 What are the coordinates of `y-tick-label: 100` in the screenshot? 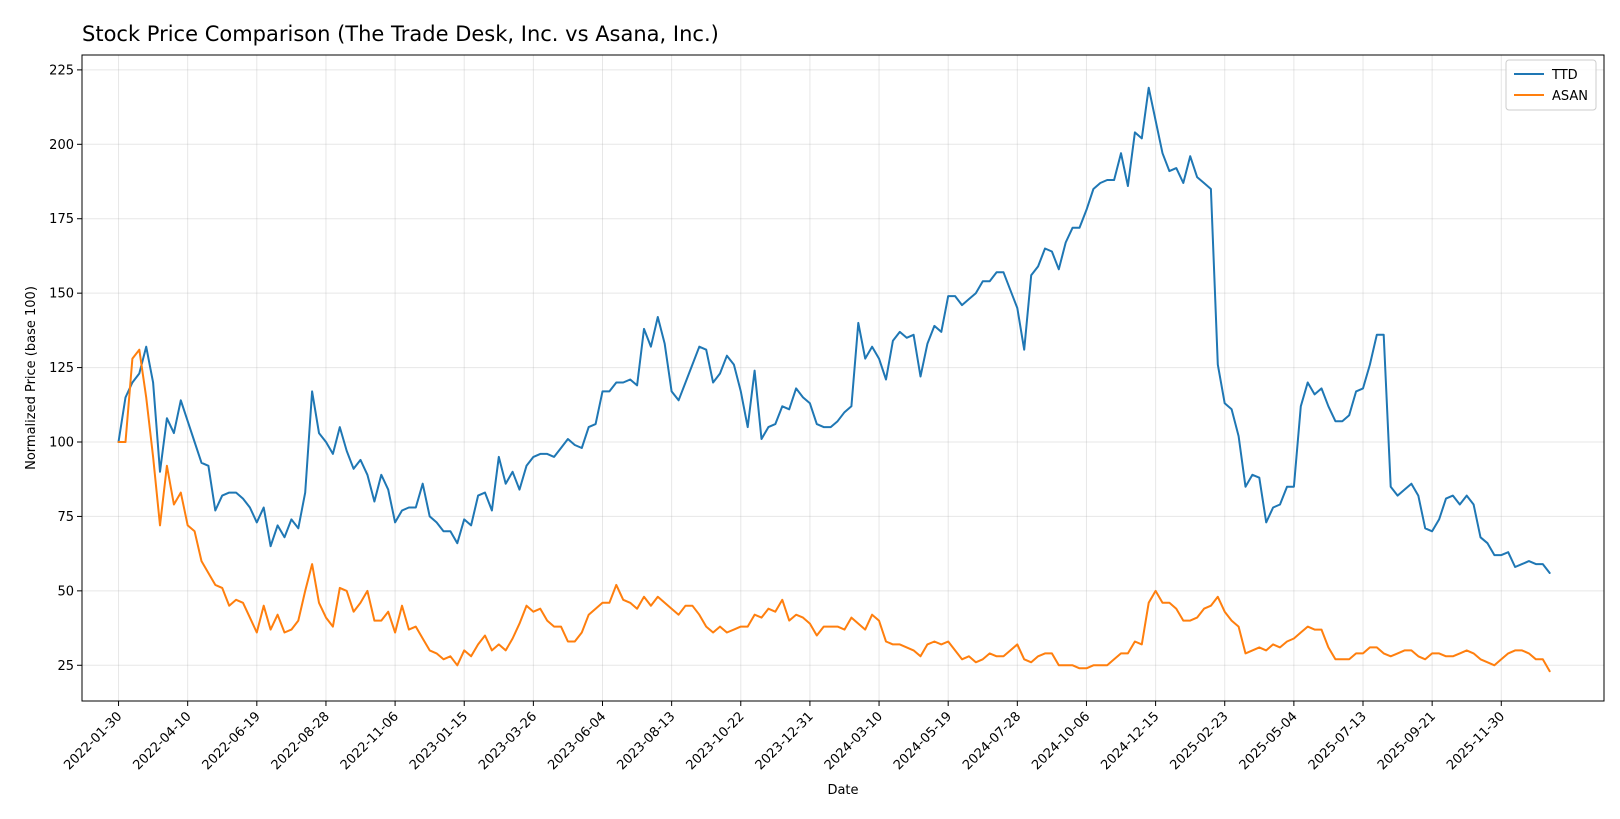 It's located at (61, 443).